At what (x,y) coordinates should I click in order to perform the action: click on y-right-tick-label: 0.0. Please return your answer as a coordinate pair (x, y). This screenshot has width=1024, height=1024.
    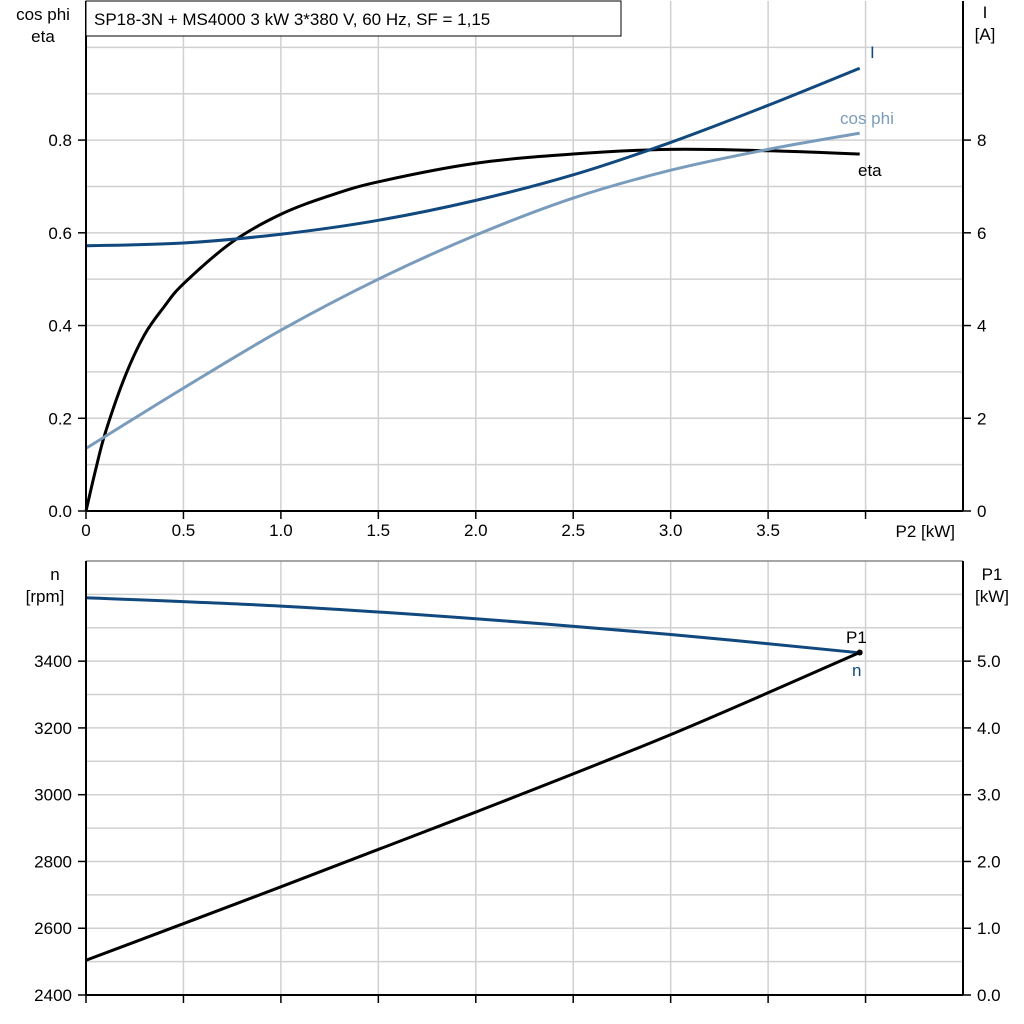
    Looking at the image, I should click on (989, 995).